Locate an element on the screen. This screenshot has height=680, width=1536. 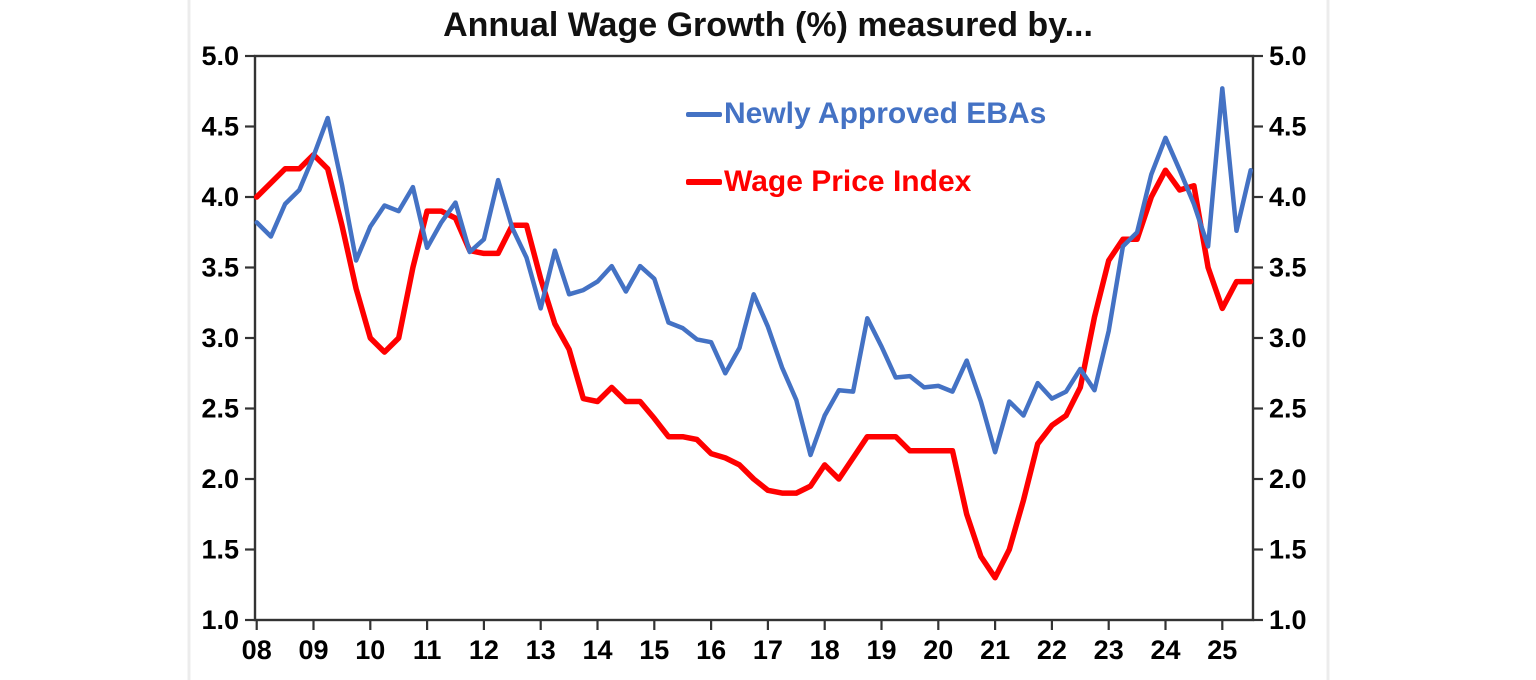
x-axis-label: 18 is located at coordinates (825, 650).